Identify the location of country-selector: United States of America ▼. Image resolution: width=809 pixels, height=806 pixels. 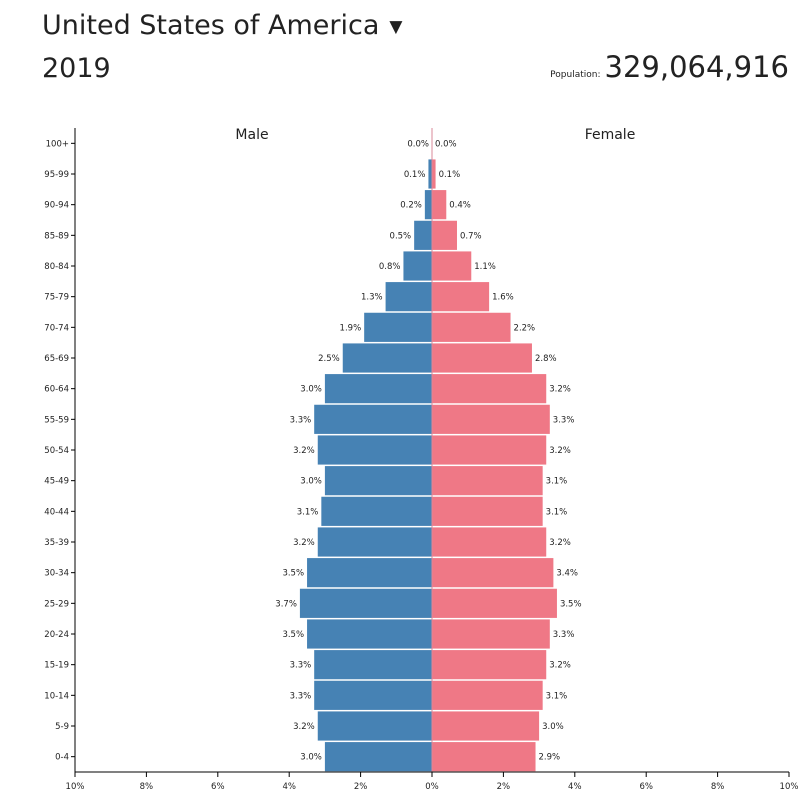
(222, 25).